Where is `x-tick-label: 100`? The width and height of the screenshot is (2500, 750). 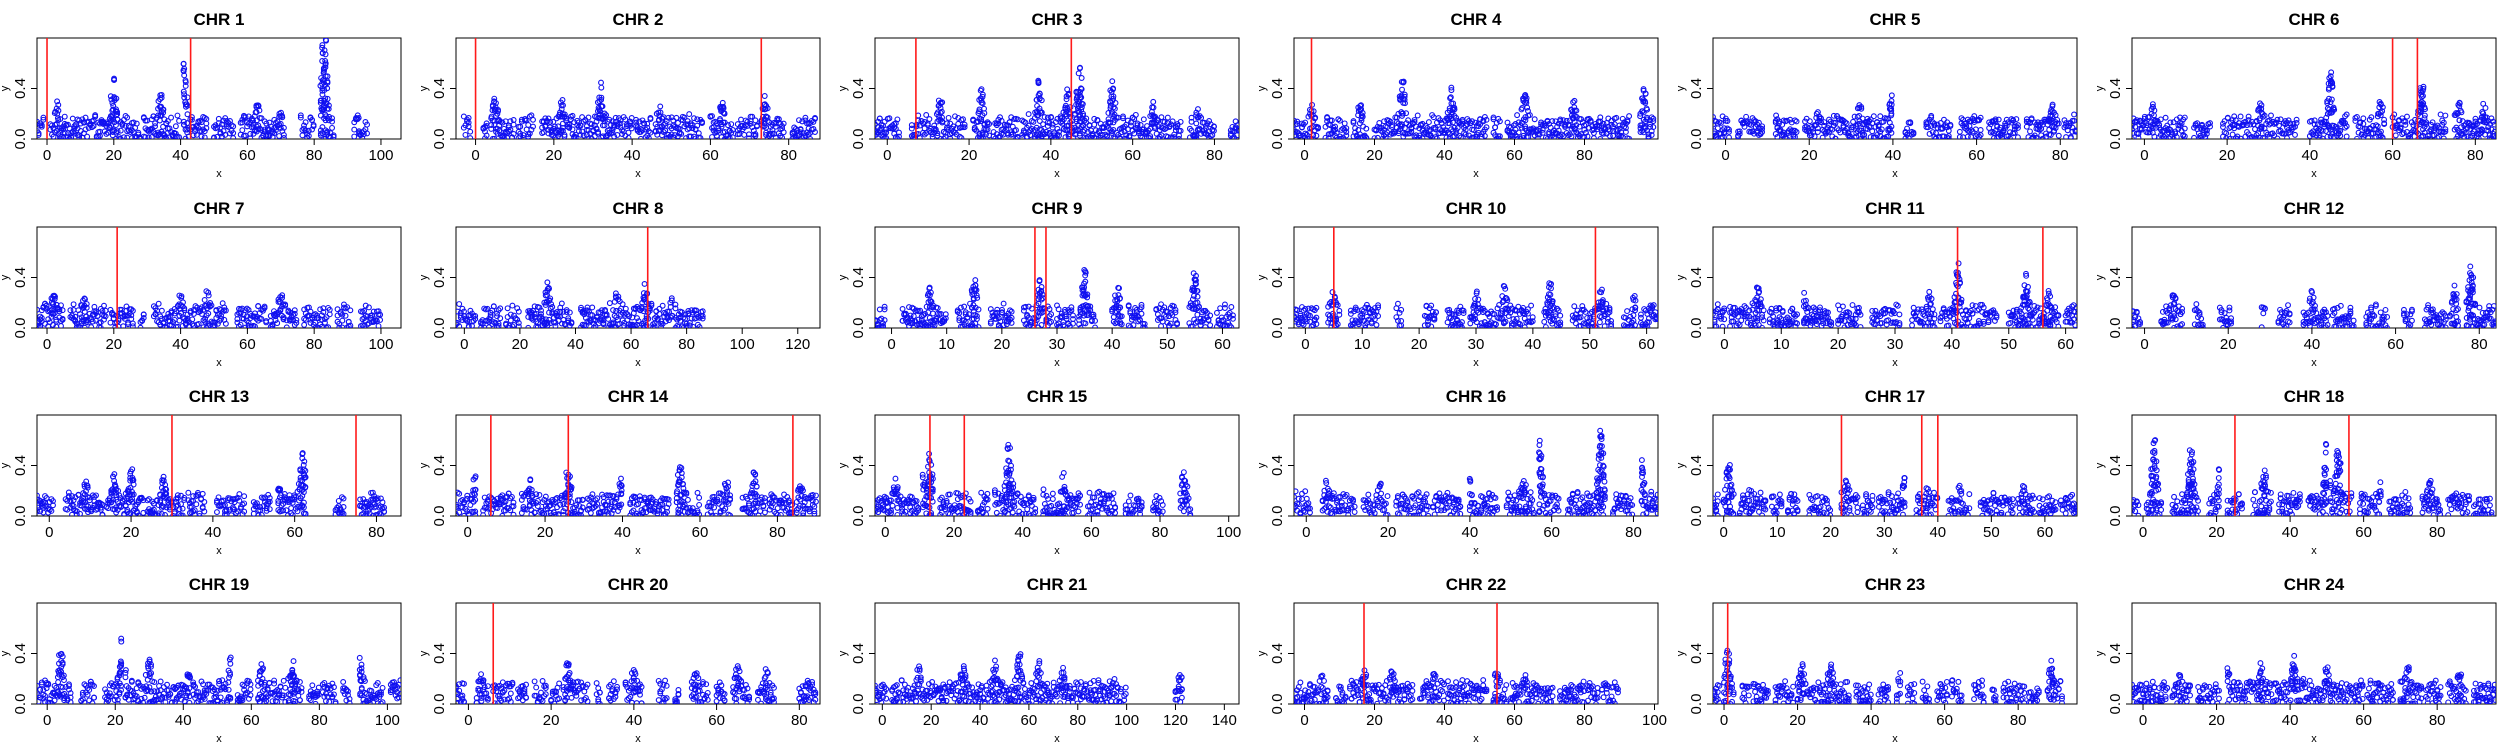
x-tick-label: 100 is located at coordinates (742, 344).